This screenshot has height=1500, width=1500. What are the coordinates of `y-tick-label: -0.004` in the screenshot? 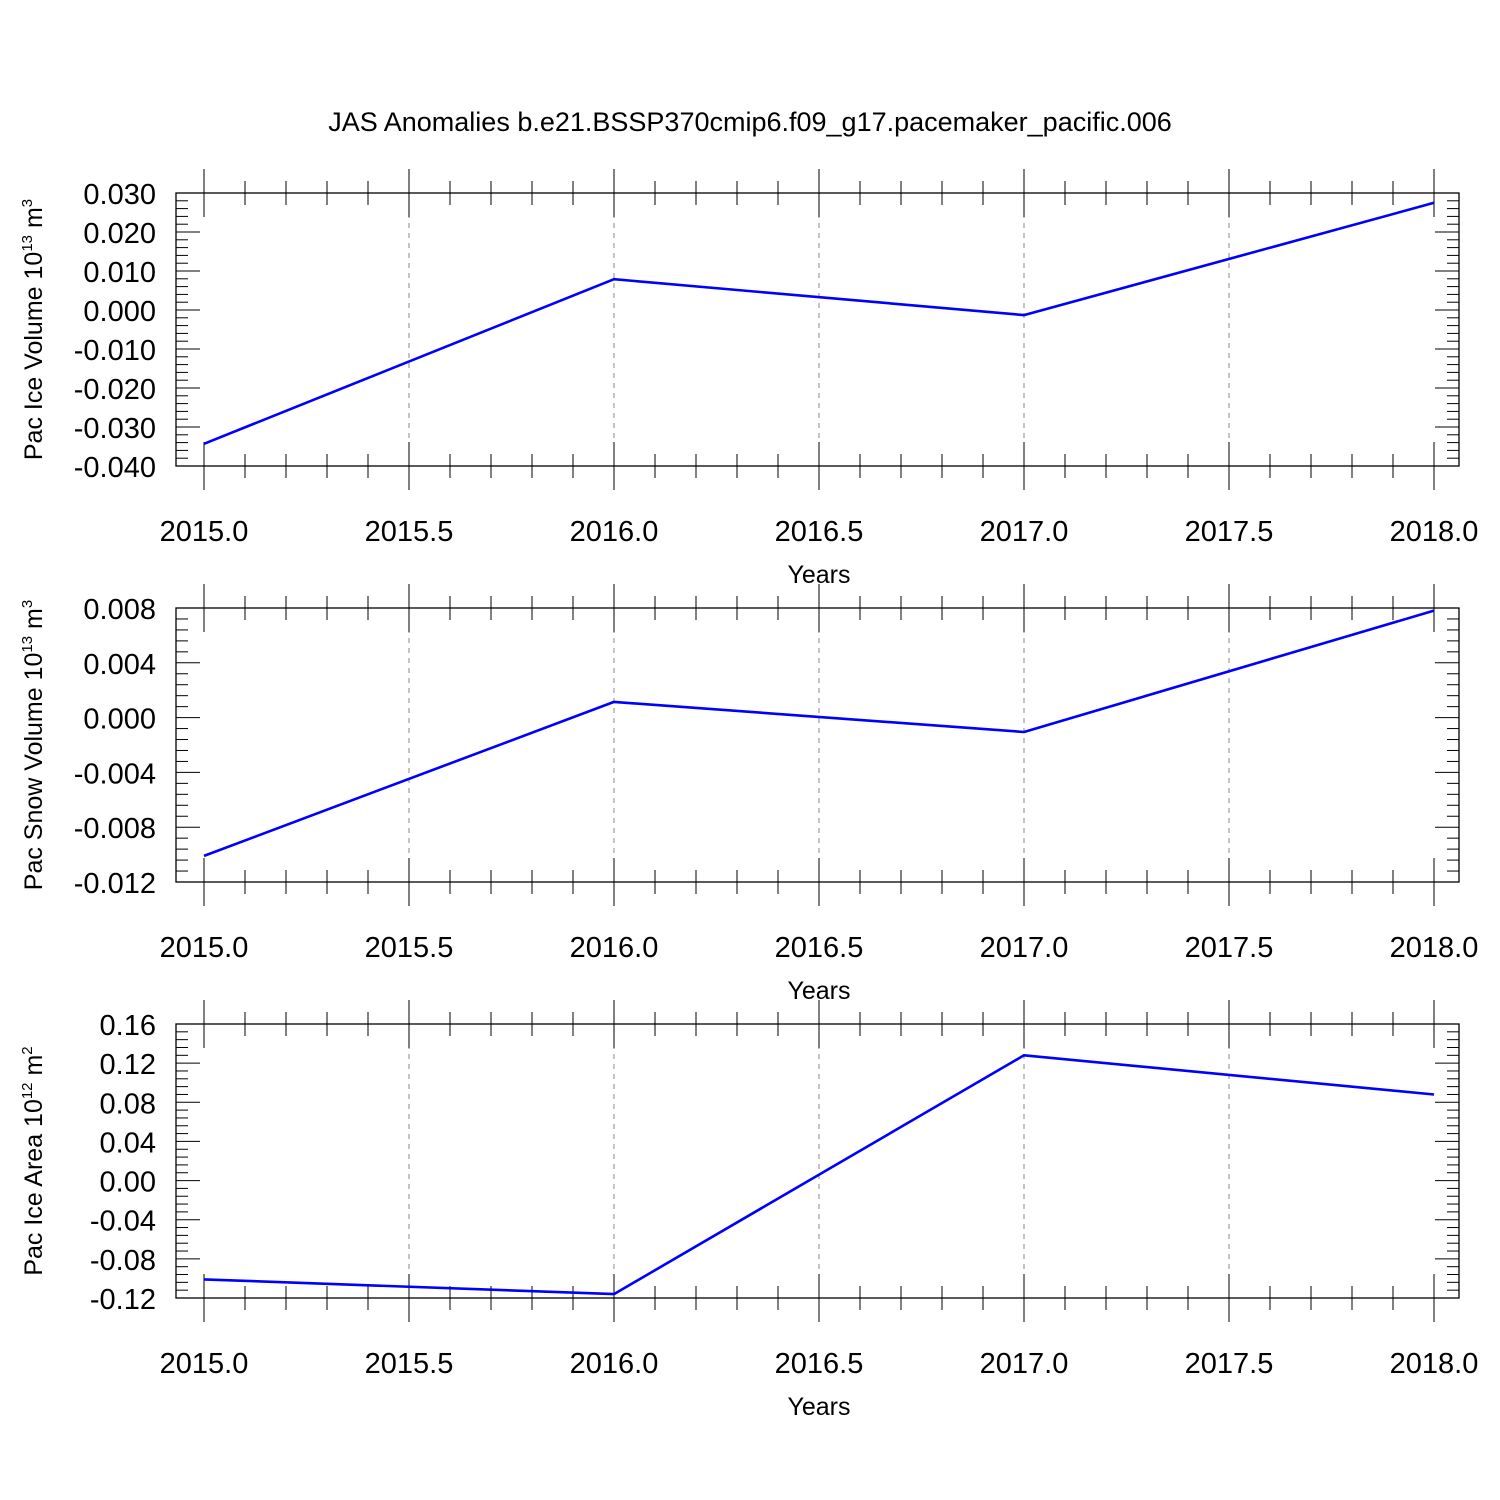 It's located at (115, 774).